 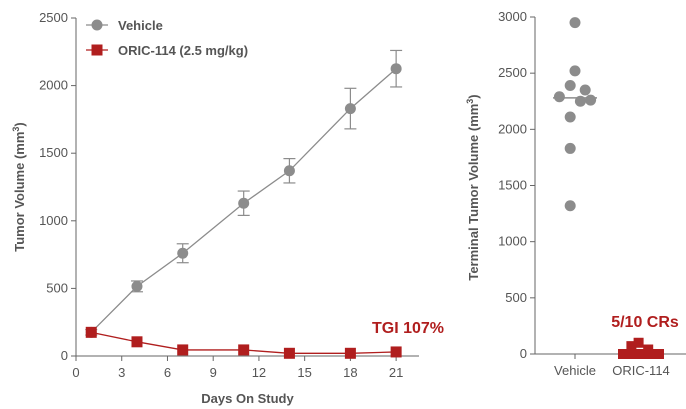 What do you see at coordinates (247, 398) in the screenshot?
I see `x-axis-title: Days On Study` at bounding box center [247, 398].